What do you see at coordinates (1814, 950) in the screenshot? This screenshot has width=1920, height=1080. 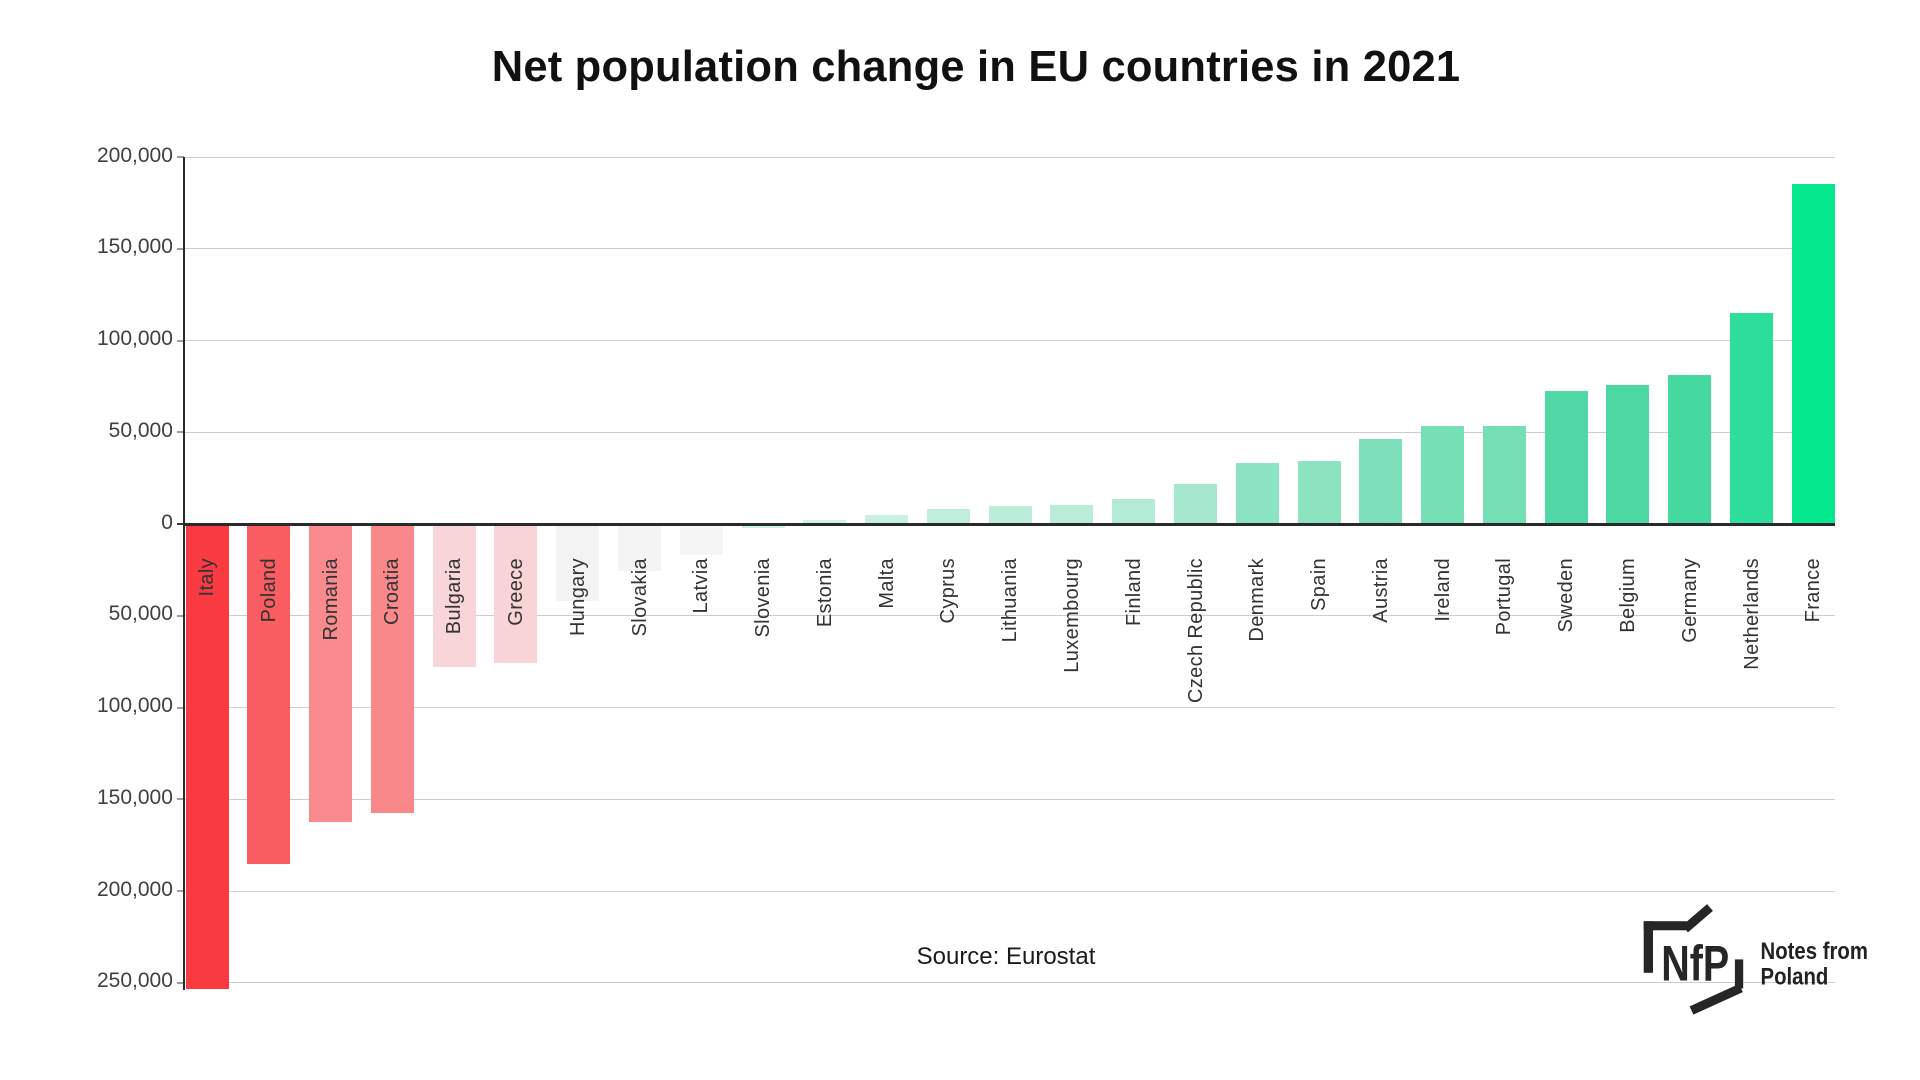 I see `svg-text: Notes from` at bounding box center [1814, 950].